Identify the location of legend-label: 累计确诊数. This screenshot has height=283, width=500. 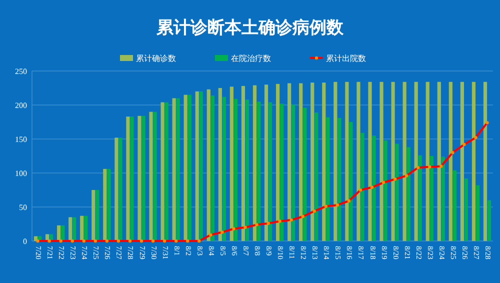
(156, 58).